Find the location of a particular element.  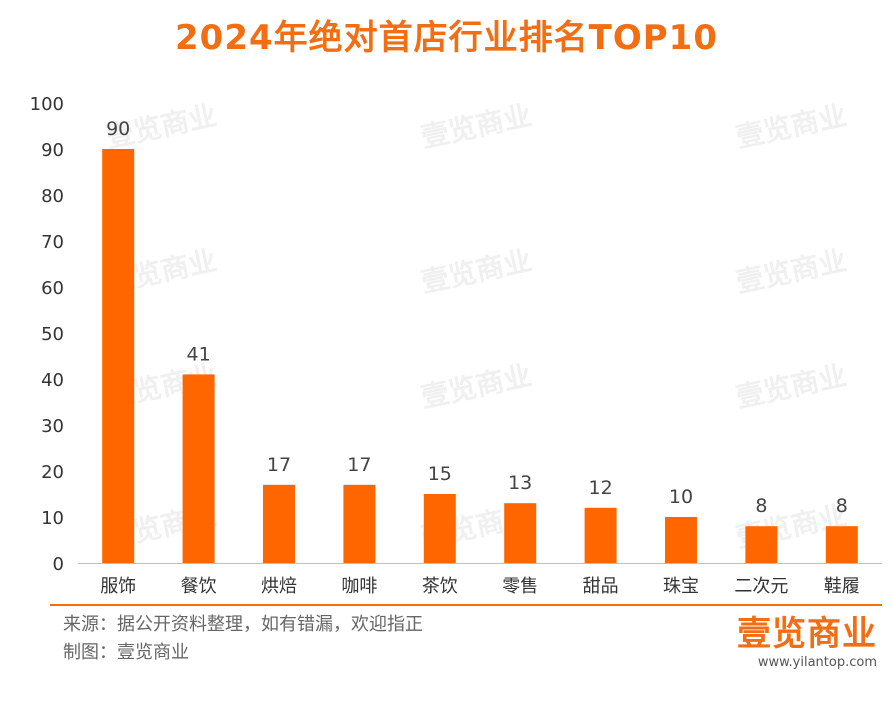

y-tick-label: 90 is located at coordinates (52, 150).